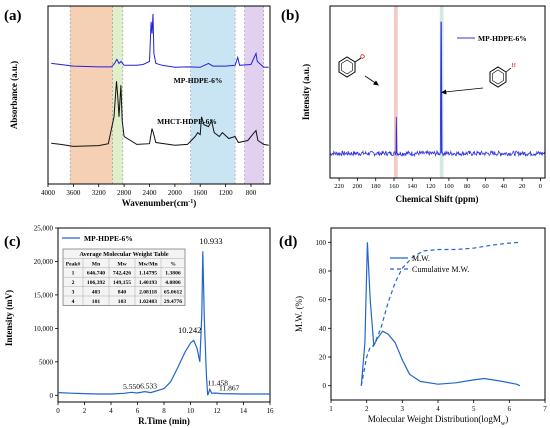 Image resolution: width=550 pixels, height=428 pixels. What do you see at coordinates (358, 70) in the screenshot?
I see `phenoxy-structure-icon` at bounding box center [358, 70].